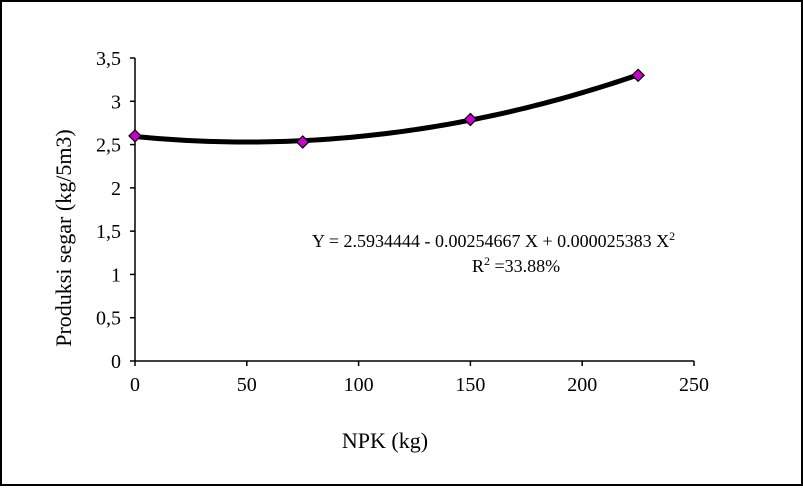  What do you see at coordinates (359, 385) in the screenshot?
I see `x-tick-label: 100` at bounding box center [359, 385].